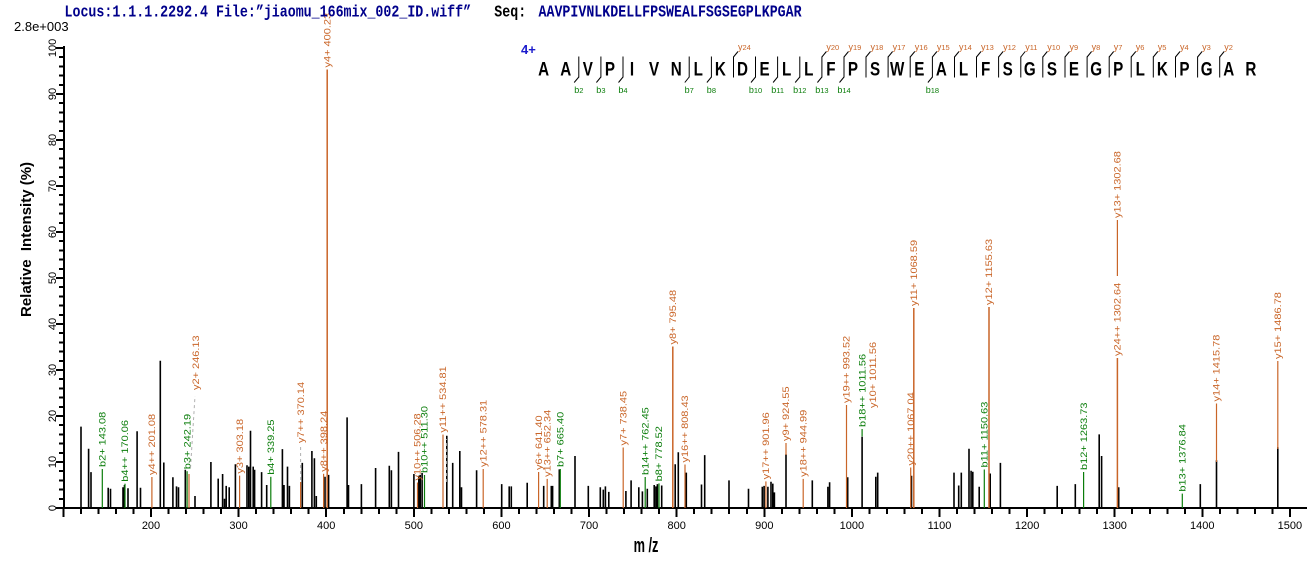 The image size is (1308, 561). What do you see at coordinates (915, 273) in the screenshot?
I see `svg-text: y11+ 1068.59` at bounding box center [915, 273].